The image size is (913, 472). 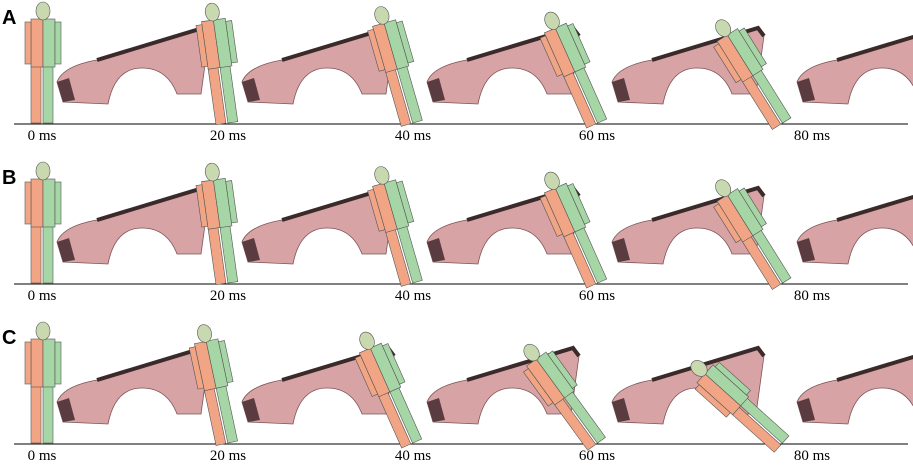 I want to click on frame-label: 40 ms, so click(x=413, y=456).